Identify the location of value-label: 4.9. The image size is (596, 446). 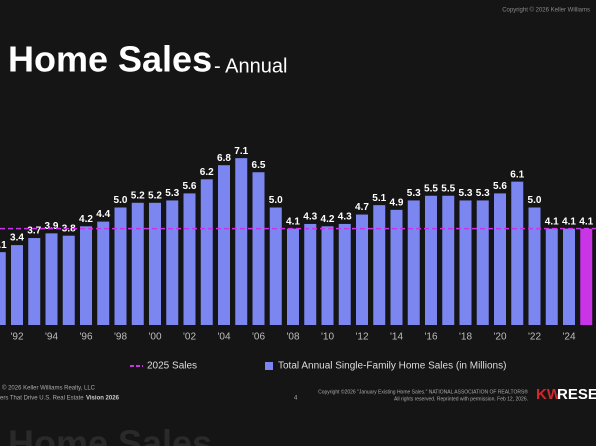
(397, 202).